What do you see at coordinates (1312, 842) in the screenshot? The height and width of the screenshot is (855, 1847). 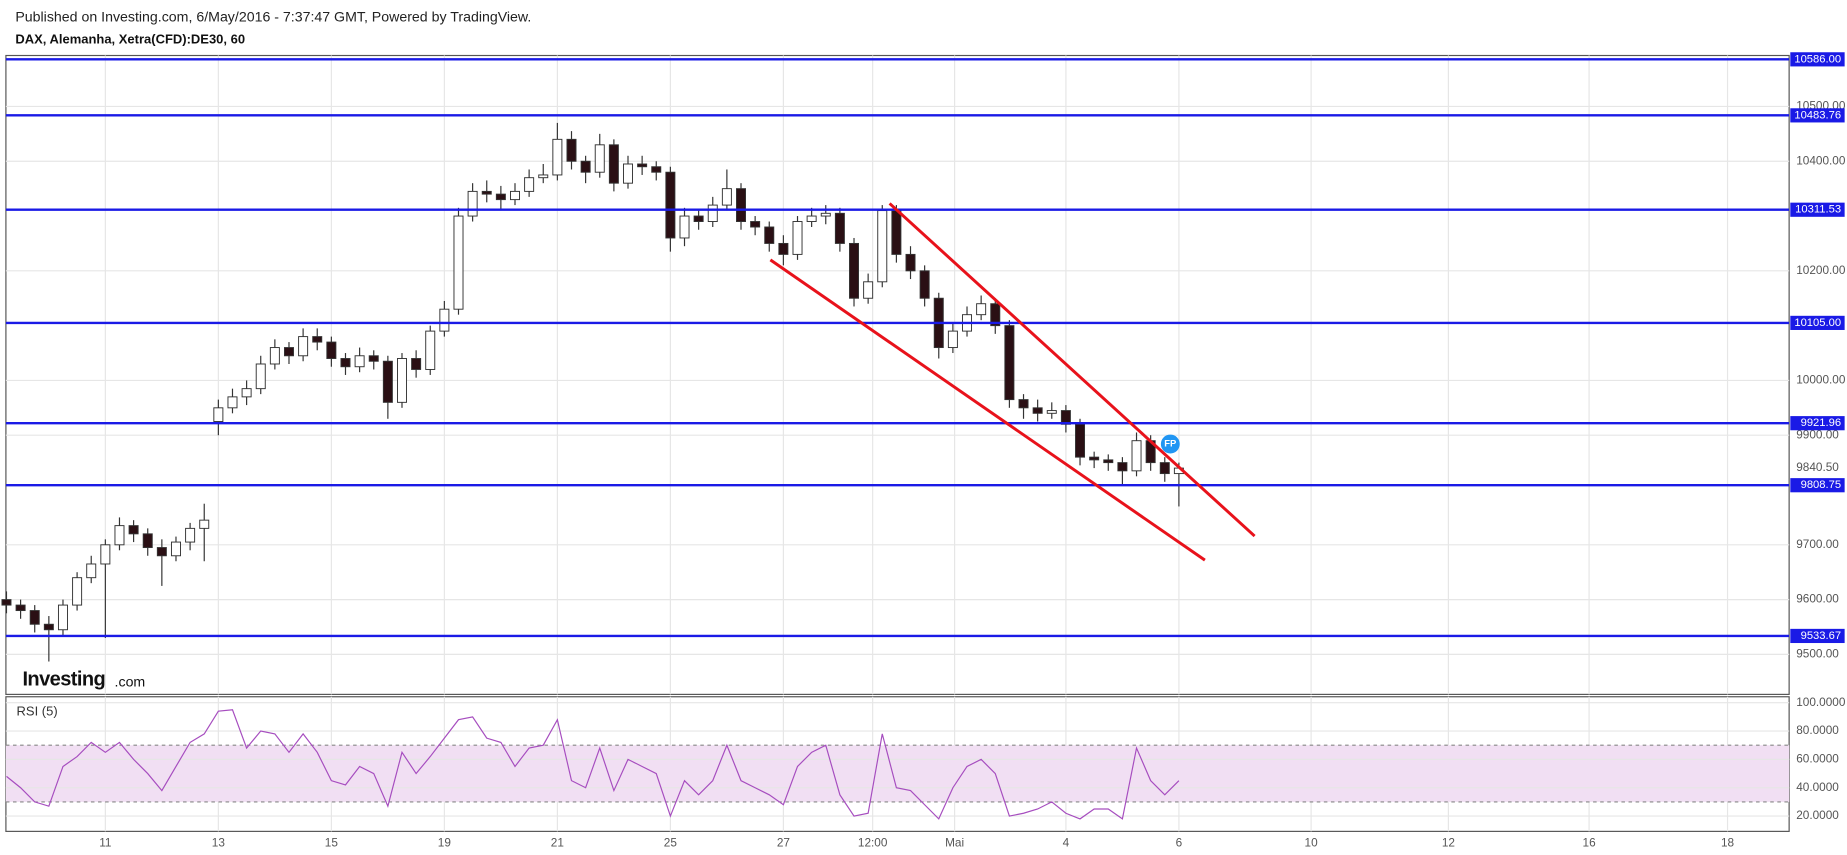 I see `x-tick-label: 10` at bounding box center [1312, 842].